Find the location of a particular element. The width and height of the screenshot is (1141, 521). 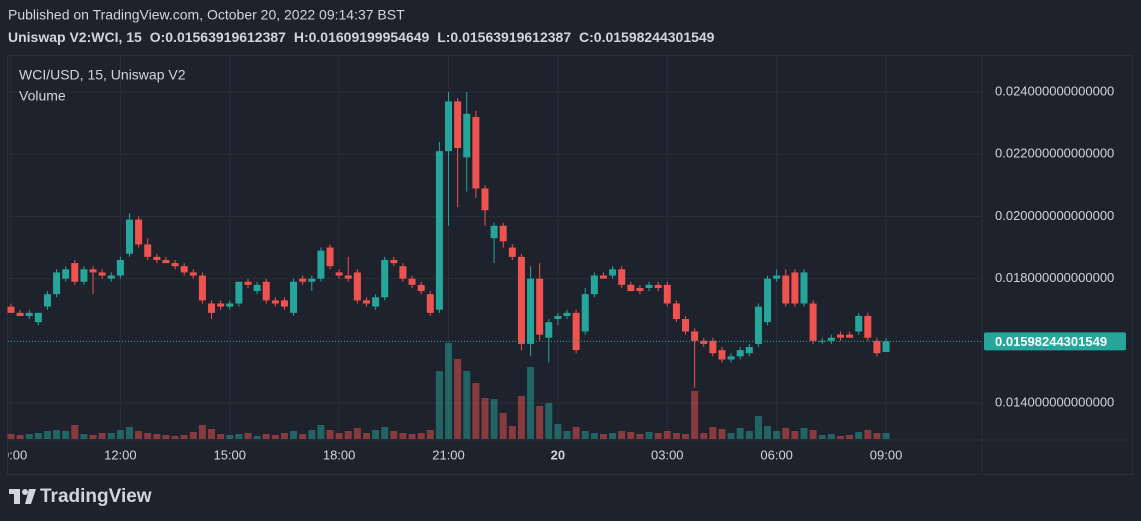

logo-dot is located at coordinates (25, 492).